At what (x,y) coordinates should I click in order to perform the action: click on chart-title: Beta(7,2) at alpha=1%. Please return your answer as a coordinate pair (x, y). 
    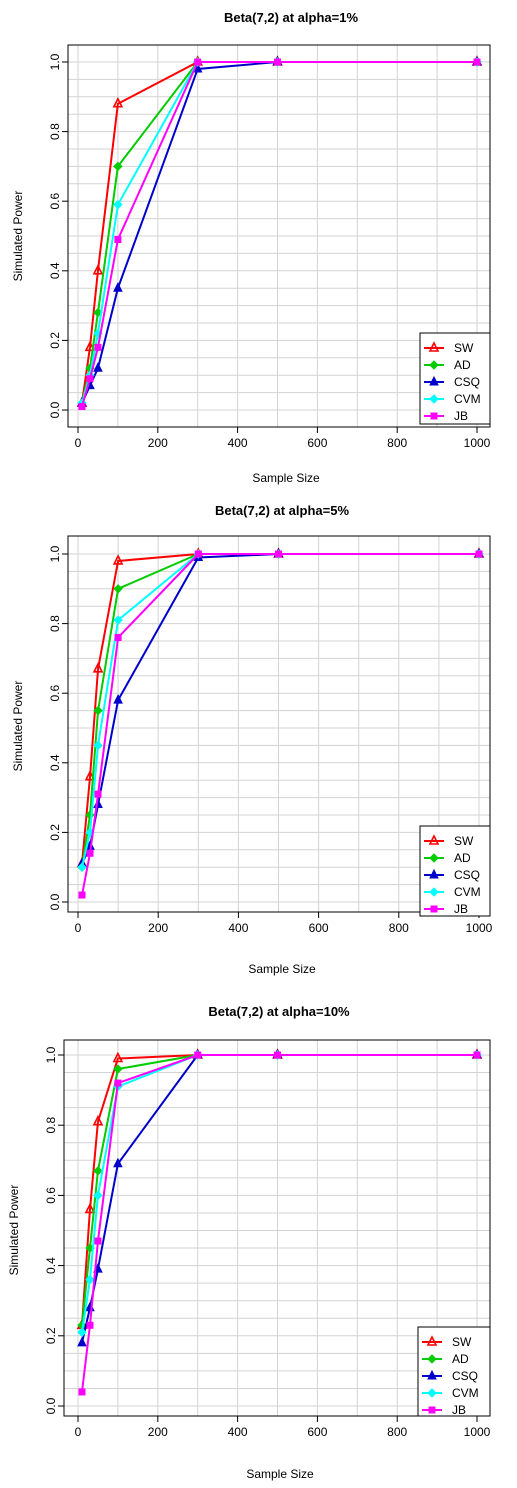
    Looking at the image, I should click on (291, 17).